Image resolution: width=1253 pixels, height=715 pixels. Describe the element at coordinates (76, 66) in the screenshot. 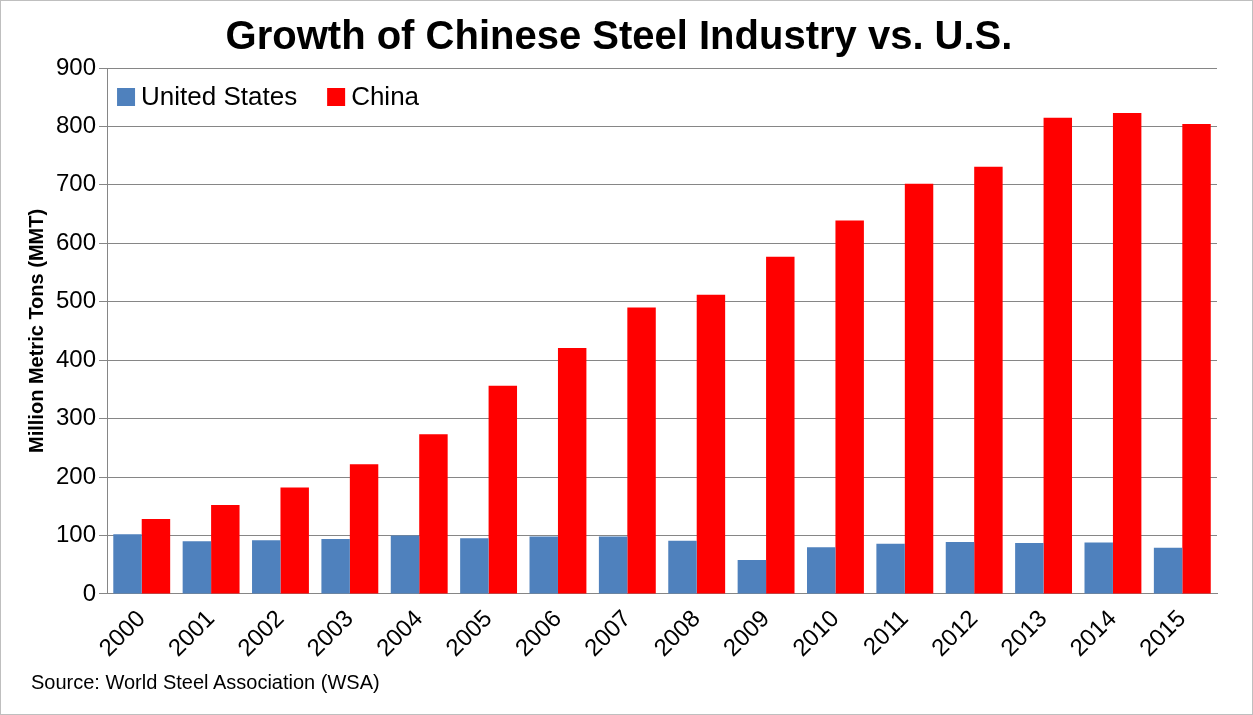

I see `y-tick-label: 900` at that location.